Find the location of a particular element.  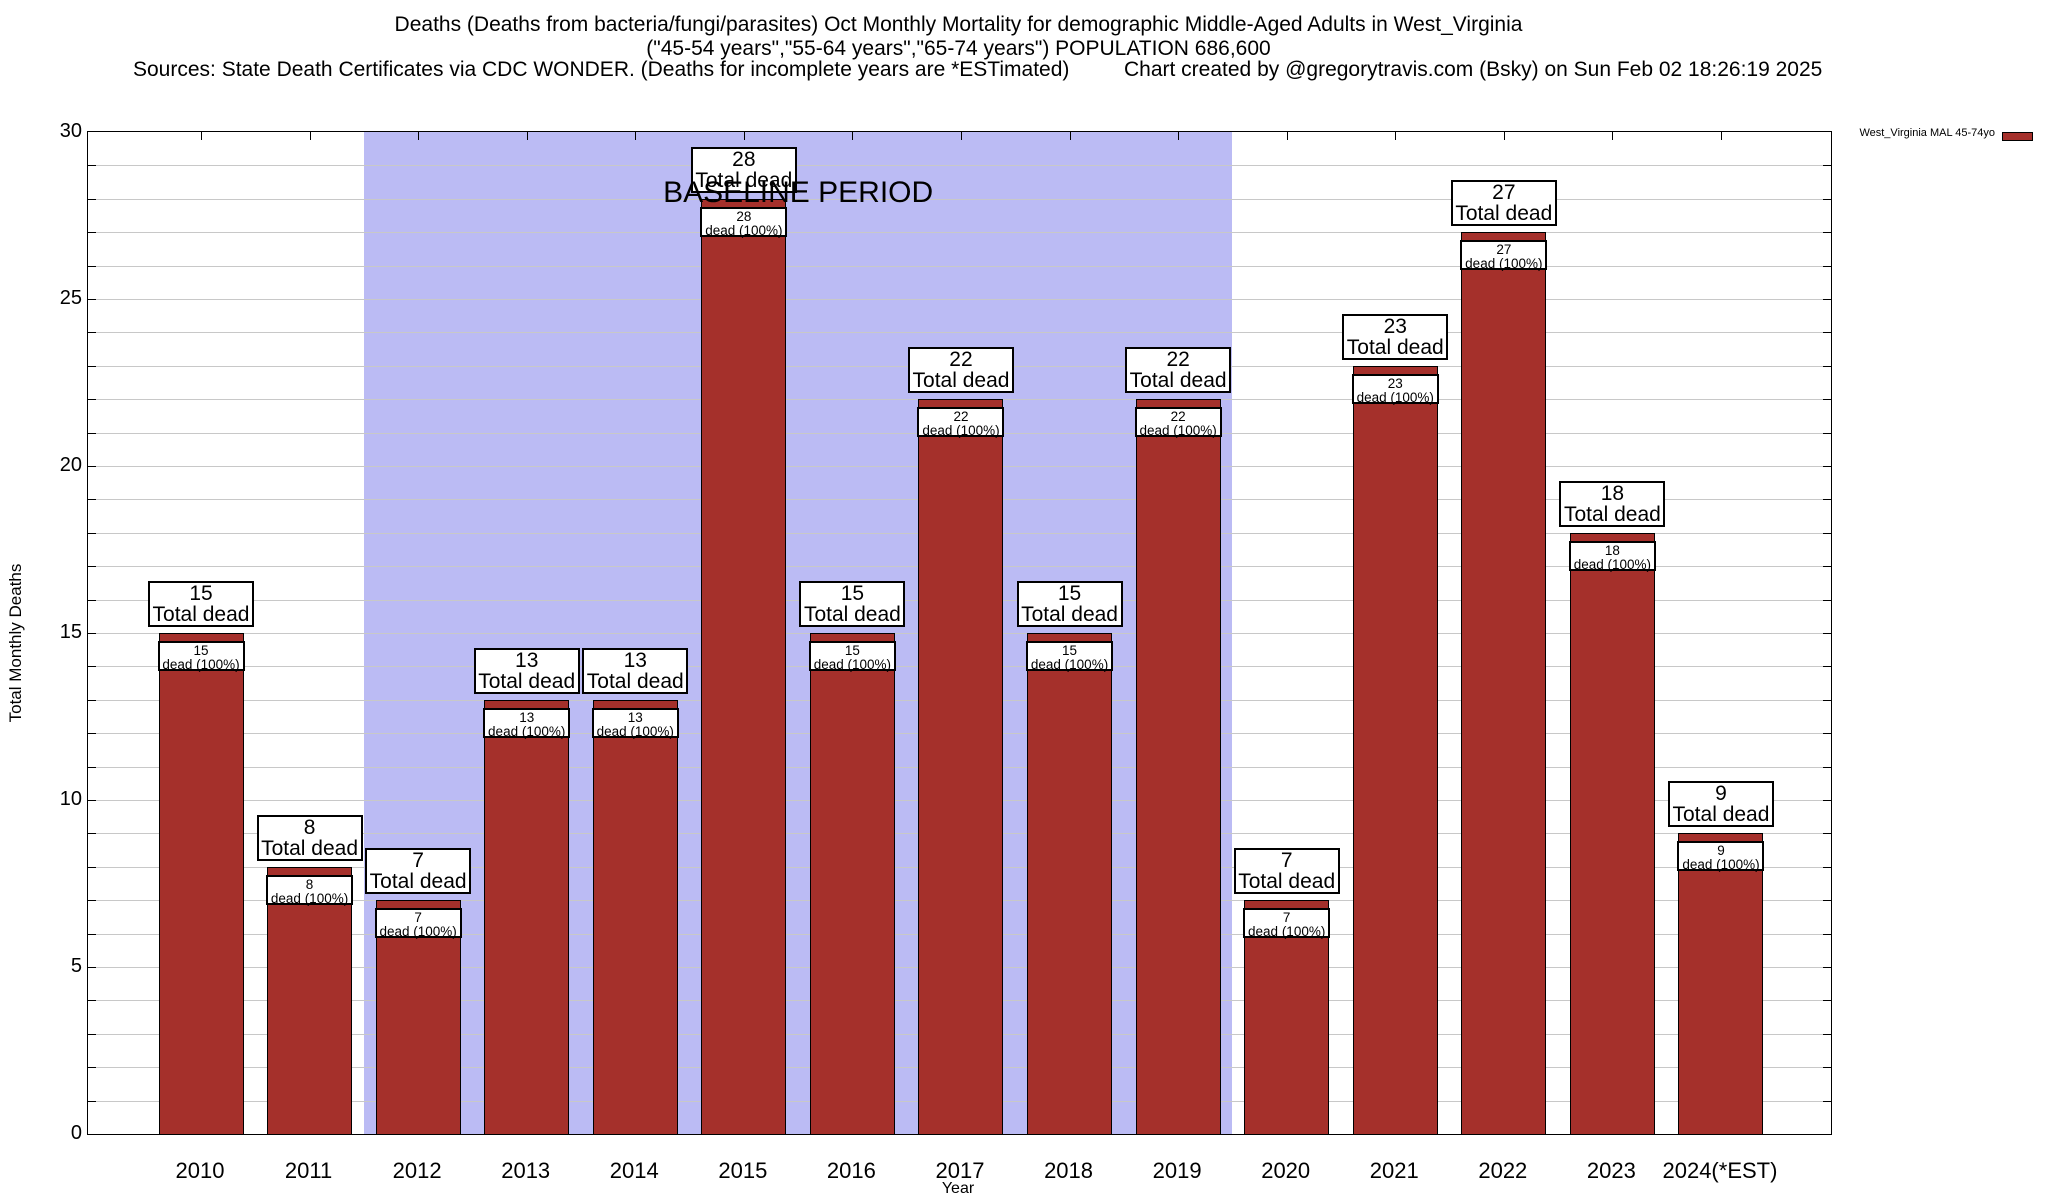

bar-inner-label-value: 15 is located at coordinates (852, 650).